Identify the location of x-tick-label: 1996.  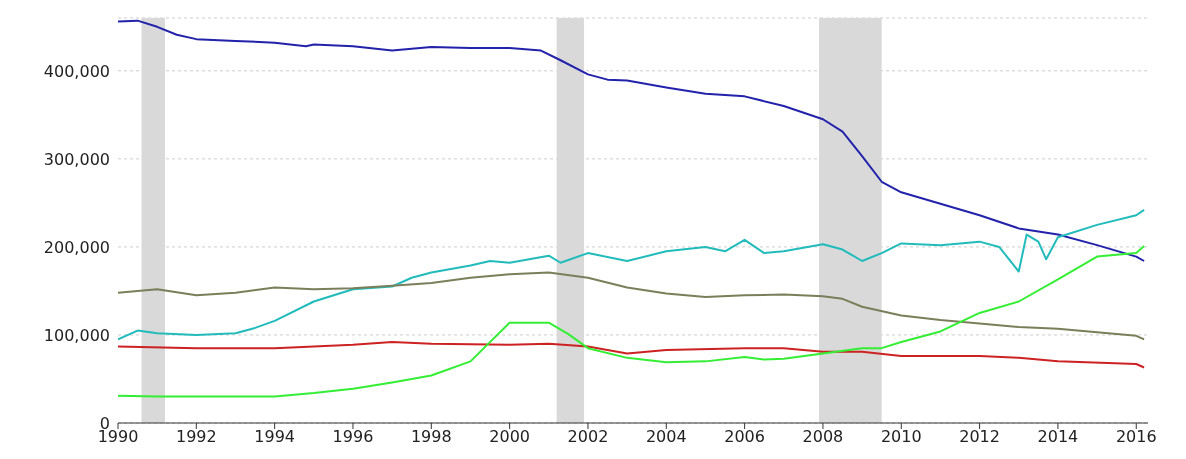
(353, 437).